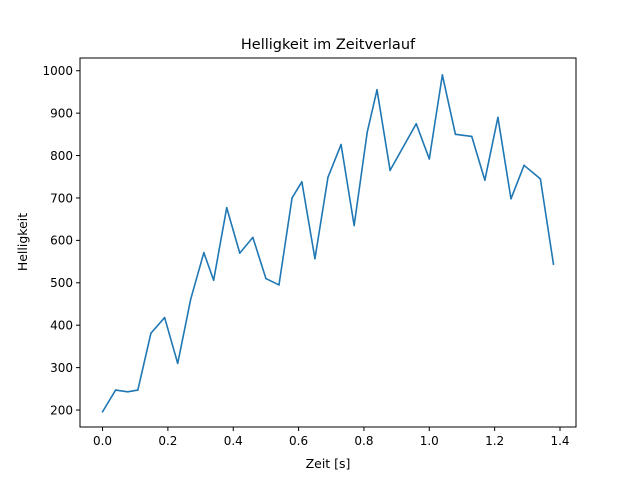  What do you see at coordinates (559, 441) in the screenshot?
I see `x-tick-label: 1.4` at bounding box center [559, 441].